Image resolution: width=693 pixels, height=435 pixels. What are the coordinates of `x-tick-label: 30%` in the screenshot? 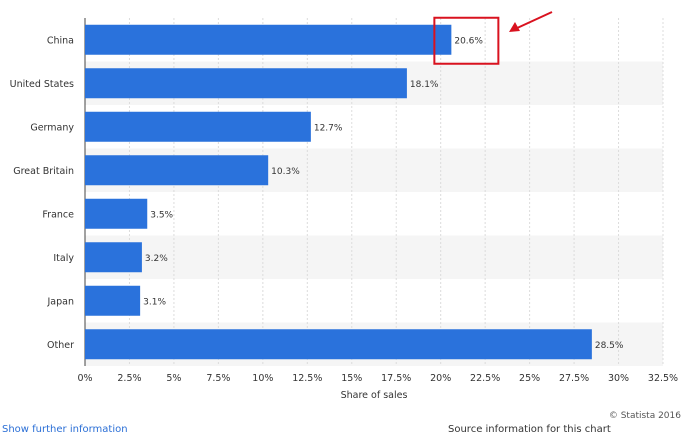 It's located at (618, 378).